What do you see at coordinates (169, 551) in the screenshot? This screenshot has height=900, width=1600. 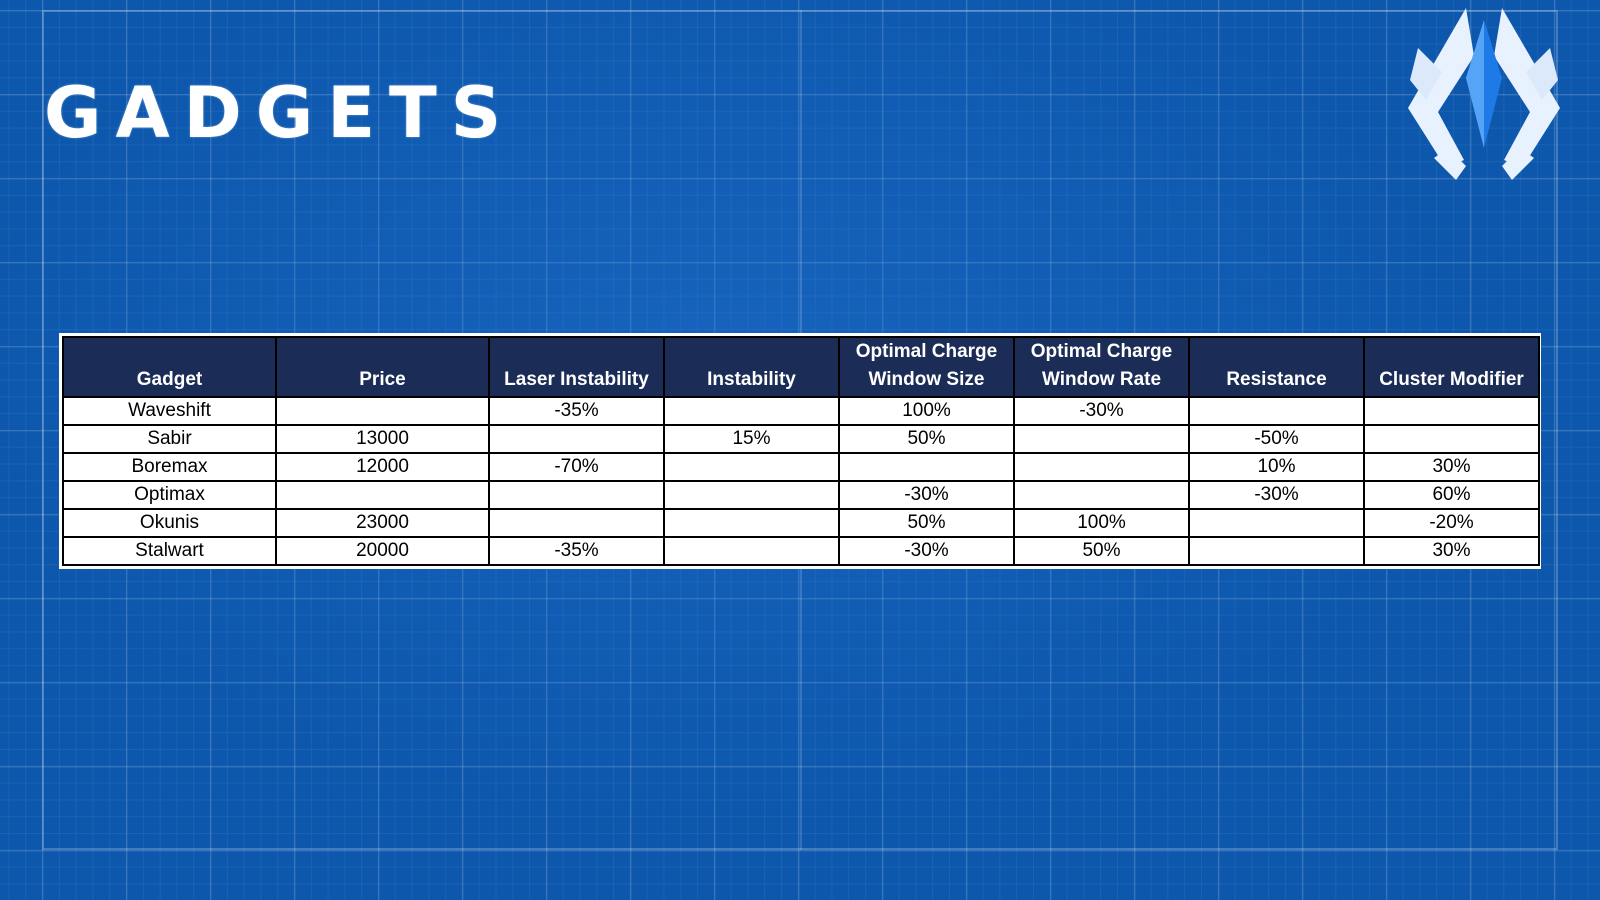 I see `table-cell: Stalwart` at bounding box center [169, 551].